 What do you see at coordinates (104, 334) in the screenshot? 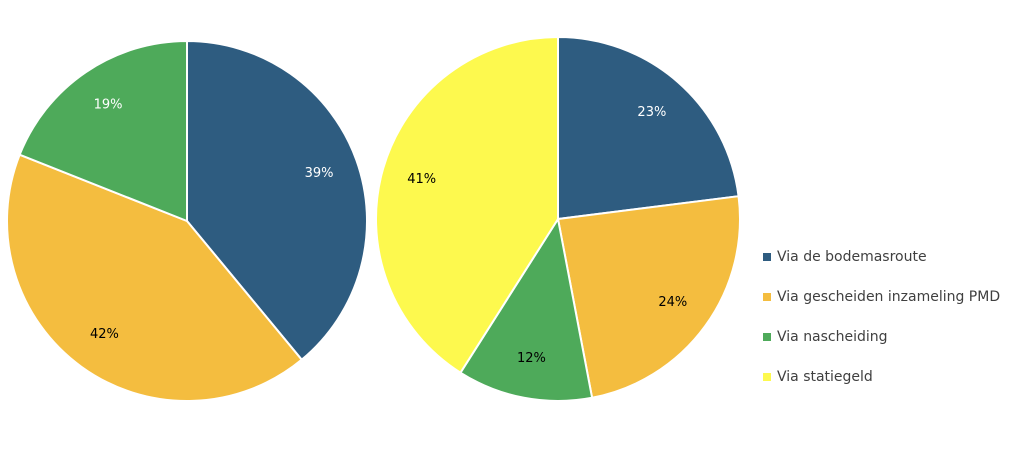
I see `data-label: 42%` at bounding box center [104, 334].